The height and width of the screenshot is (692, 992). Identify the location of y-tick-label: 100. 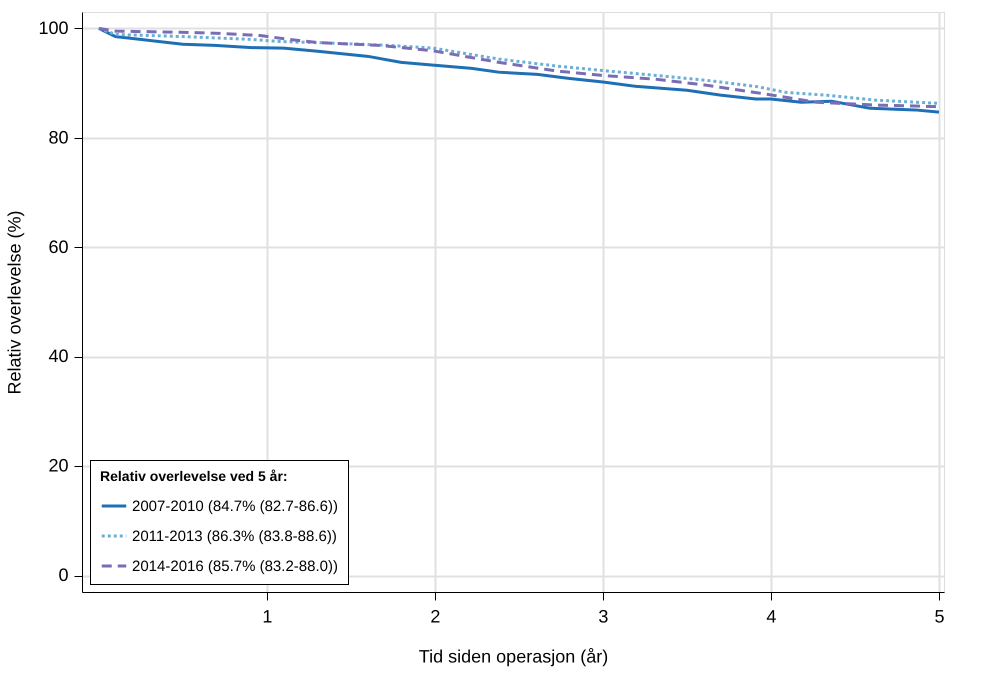
(53, 28).